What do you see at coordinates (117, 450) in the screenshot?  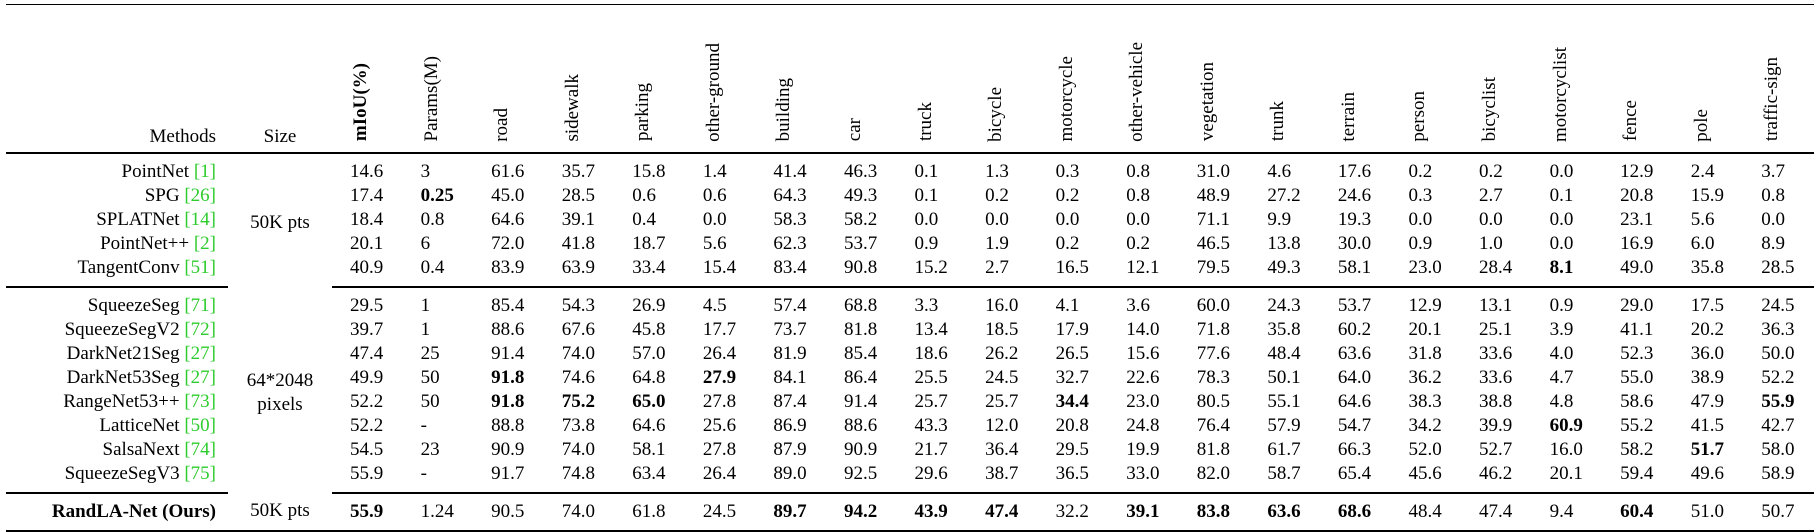 I see `method-cell: SalsaNext [74]` at bounding box center [117, 450].